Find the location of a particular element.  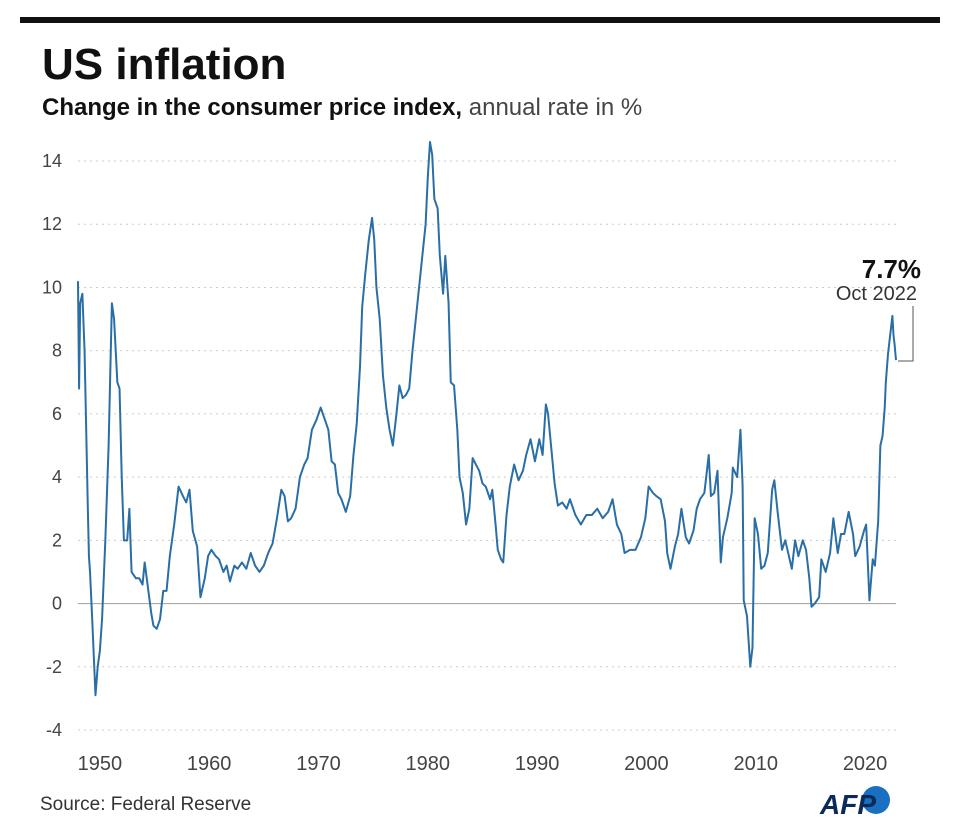

x-tick-label: 1960 is located at coordinates (209, 764).